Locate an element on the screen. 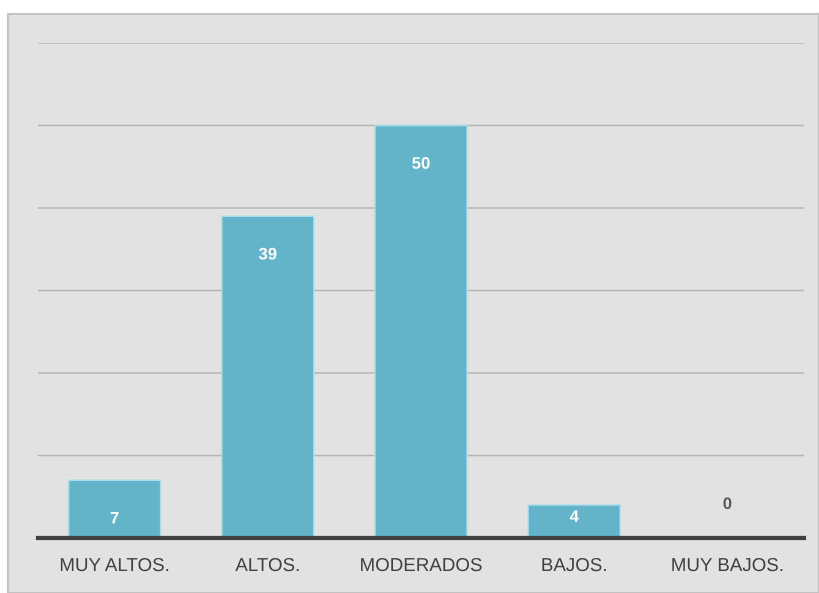 This screenshot has width=819, height=593. data-label: 4 is located at coordinates (574, 516).